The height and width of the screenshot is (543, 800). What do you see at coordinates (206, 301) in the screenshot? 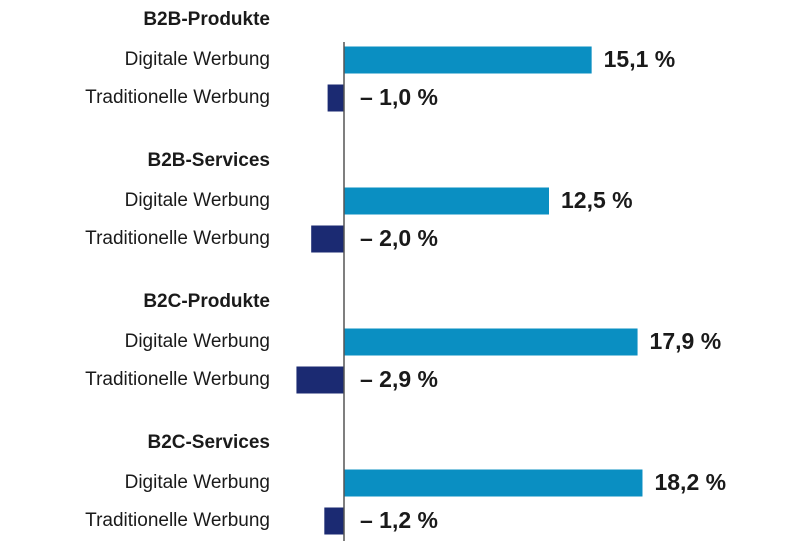
I see `group-label-2: B2C-Produkte` at bounding box center [206, 301].